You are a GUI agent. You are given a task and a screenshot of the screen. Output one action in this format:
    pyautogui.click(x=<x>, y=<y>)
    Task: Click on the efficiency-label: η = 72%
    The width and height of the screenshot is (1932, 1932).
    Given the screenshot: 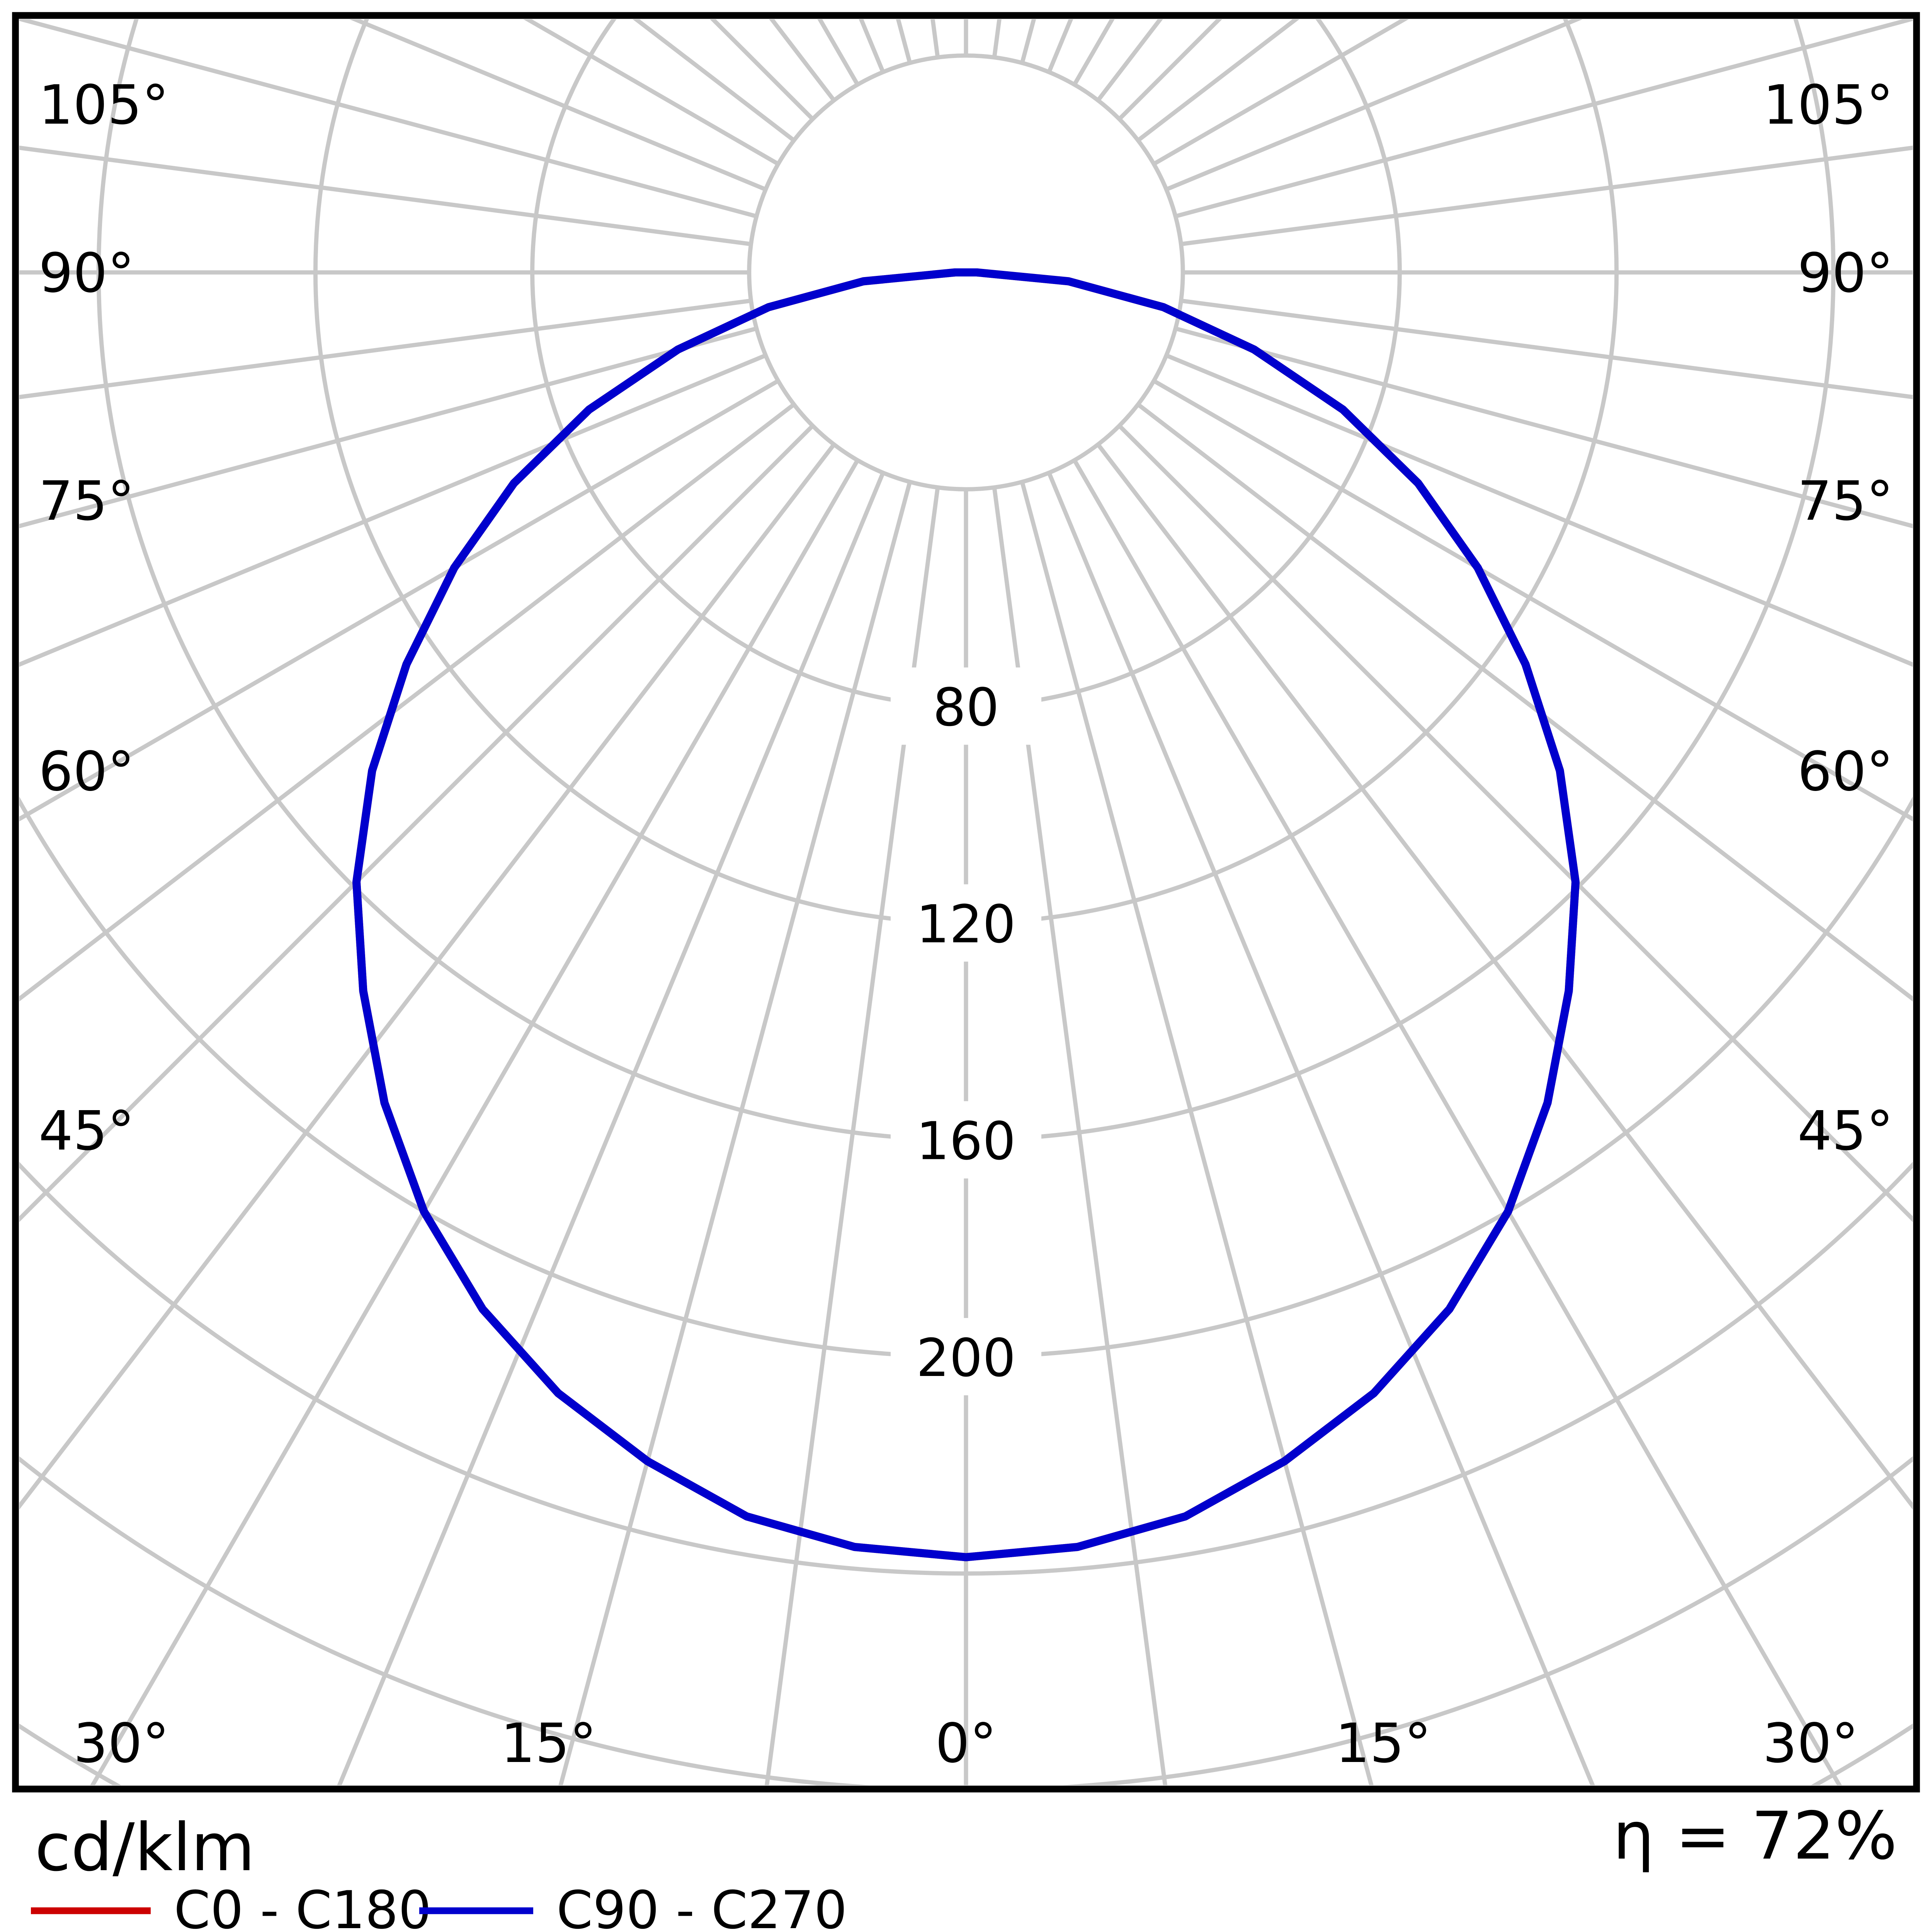 What is the action you would take?
    pyautogui.click(x=1755, y=1836)
    